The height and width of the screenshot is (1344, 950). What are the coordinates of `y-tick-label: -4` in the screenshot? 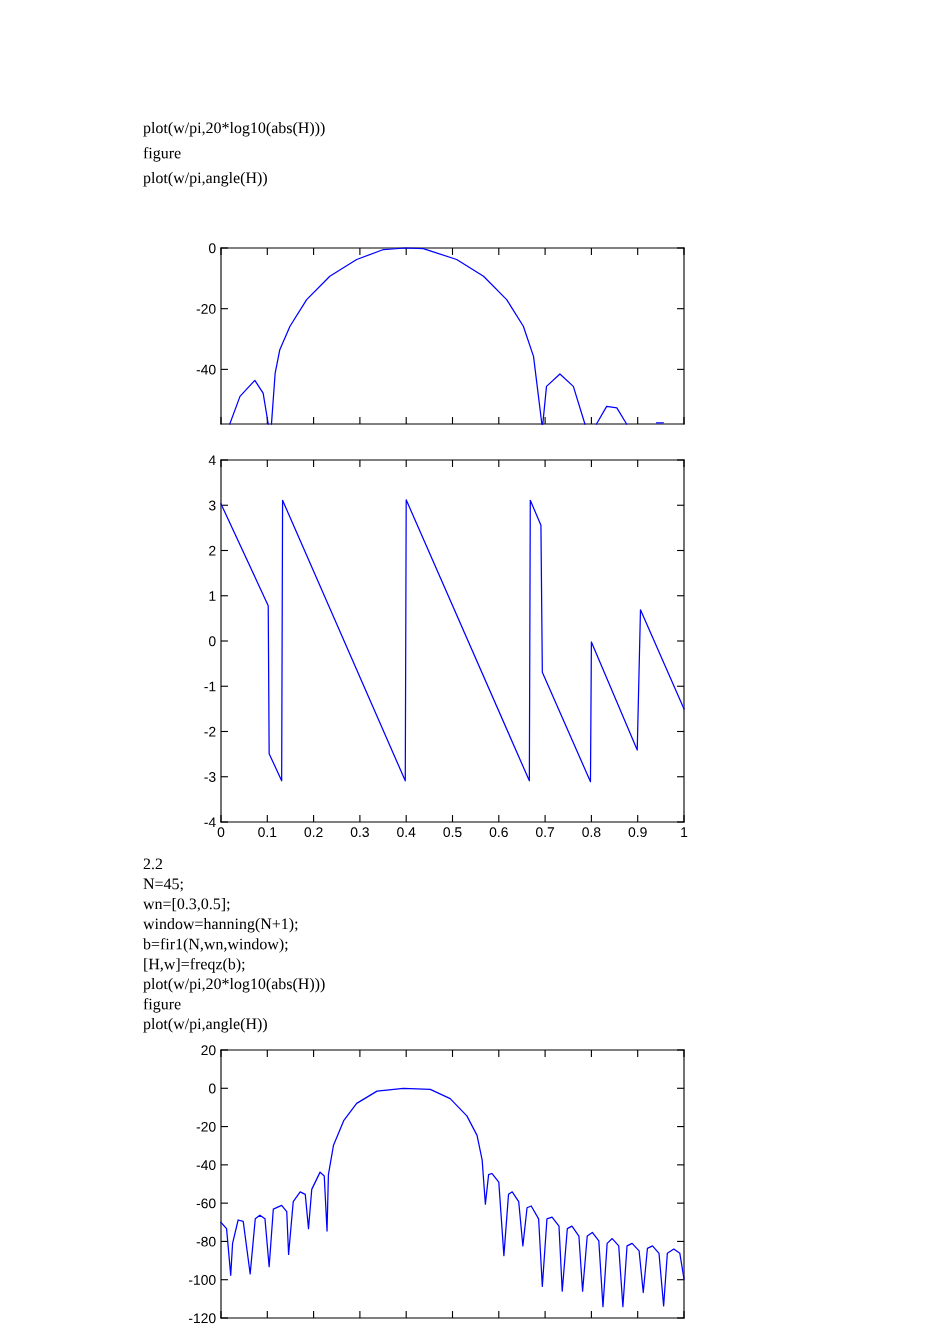 It's located at (210, 822).